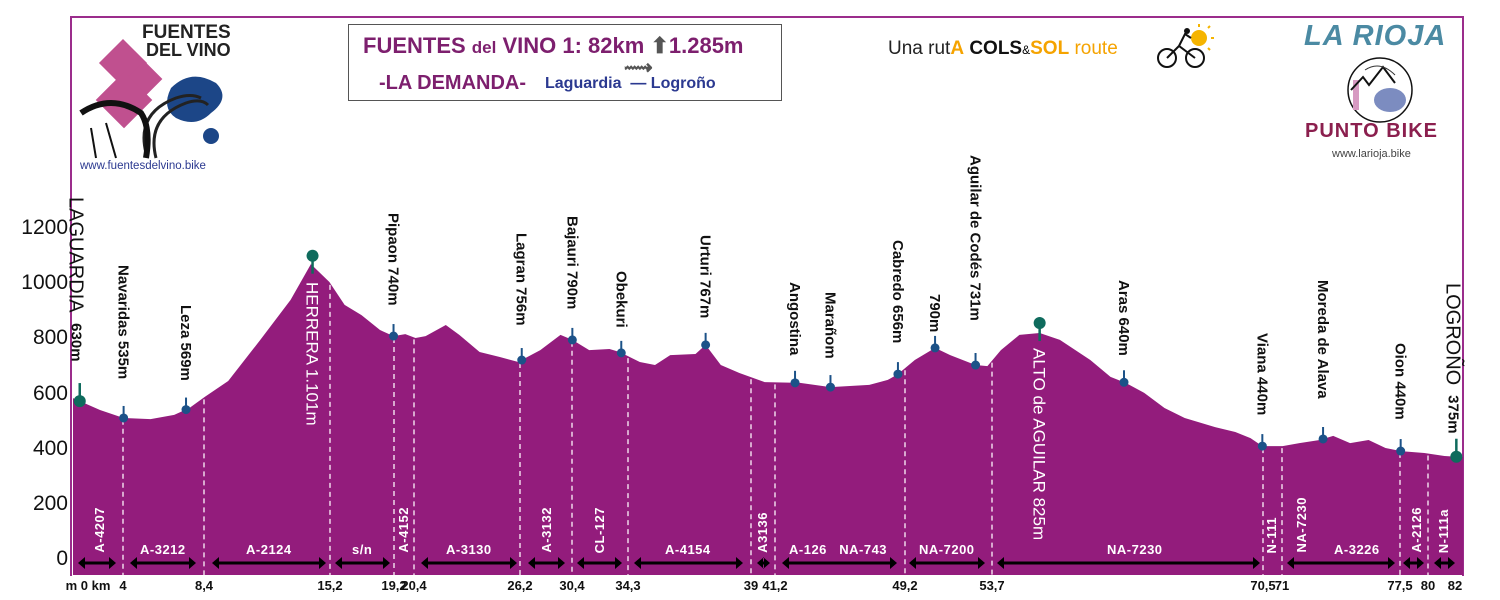 The height and width of the screenshot is (600, 1500). I want to click on y-tick-label: 200, so click(50, 503).